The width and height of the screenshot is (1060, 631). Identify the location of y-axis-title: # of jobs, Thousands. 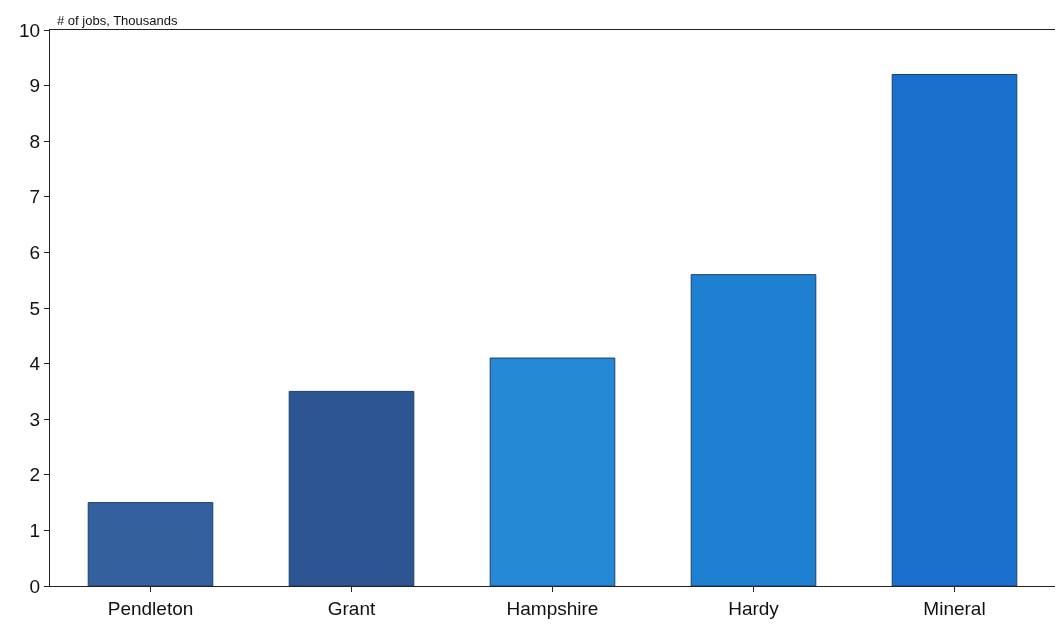
(117, 20).